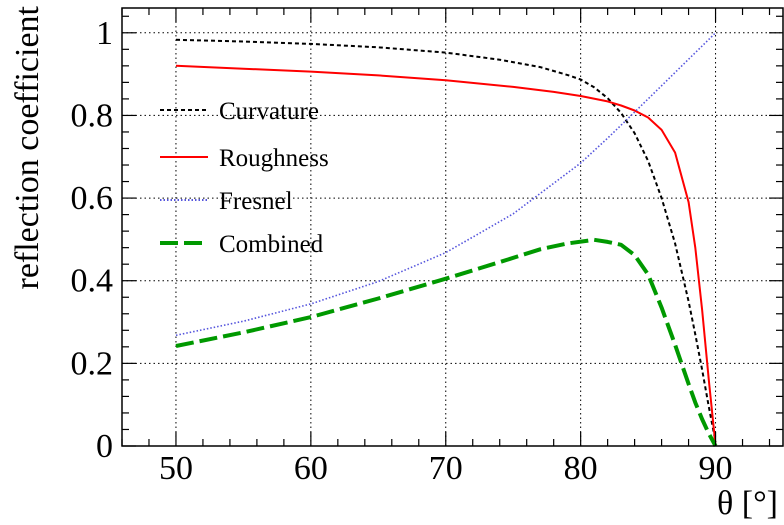 This screenshot has width=784, height=525. I want to click on x-tick-label: 60, so click(311, 468).